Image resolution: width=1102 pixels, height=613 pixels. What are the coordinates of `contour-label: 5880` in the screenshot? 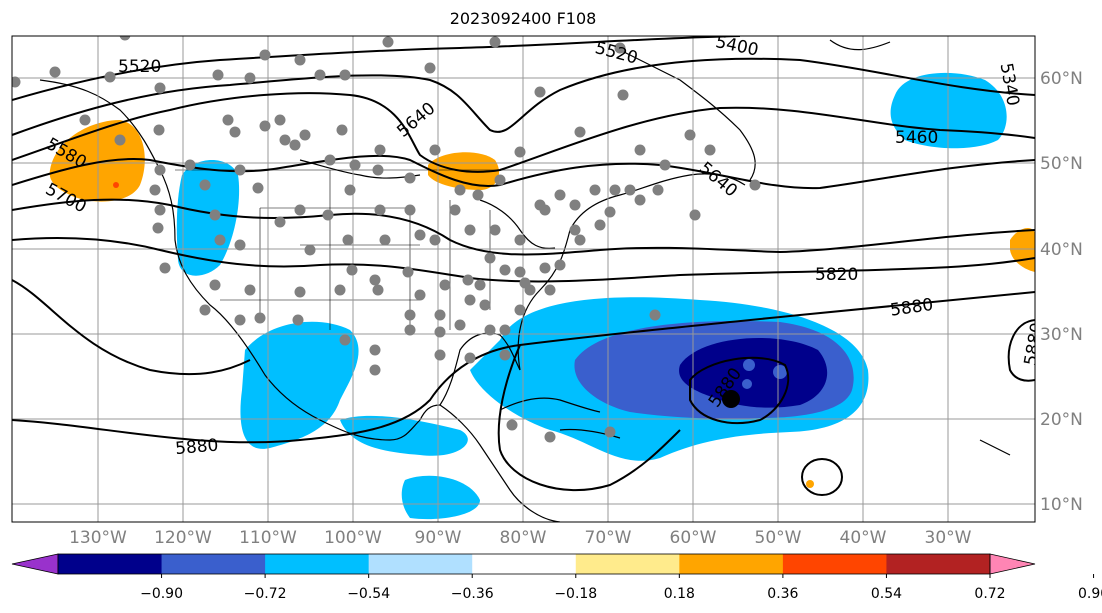 It's located at (196, 447).